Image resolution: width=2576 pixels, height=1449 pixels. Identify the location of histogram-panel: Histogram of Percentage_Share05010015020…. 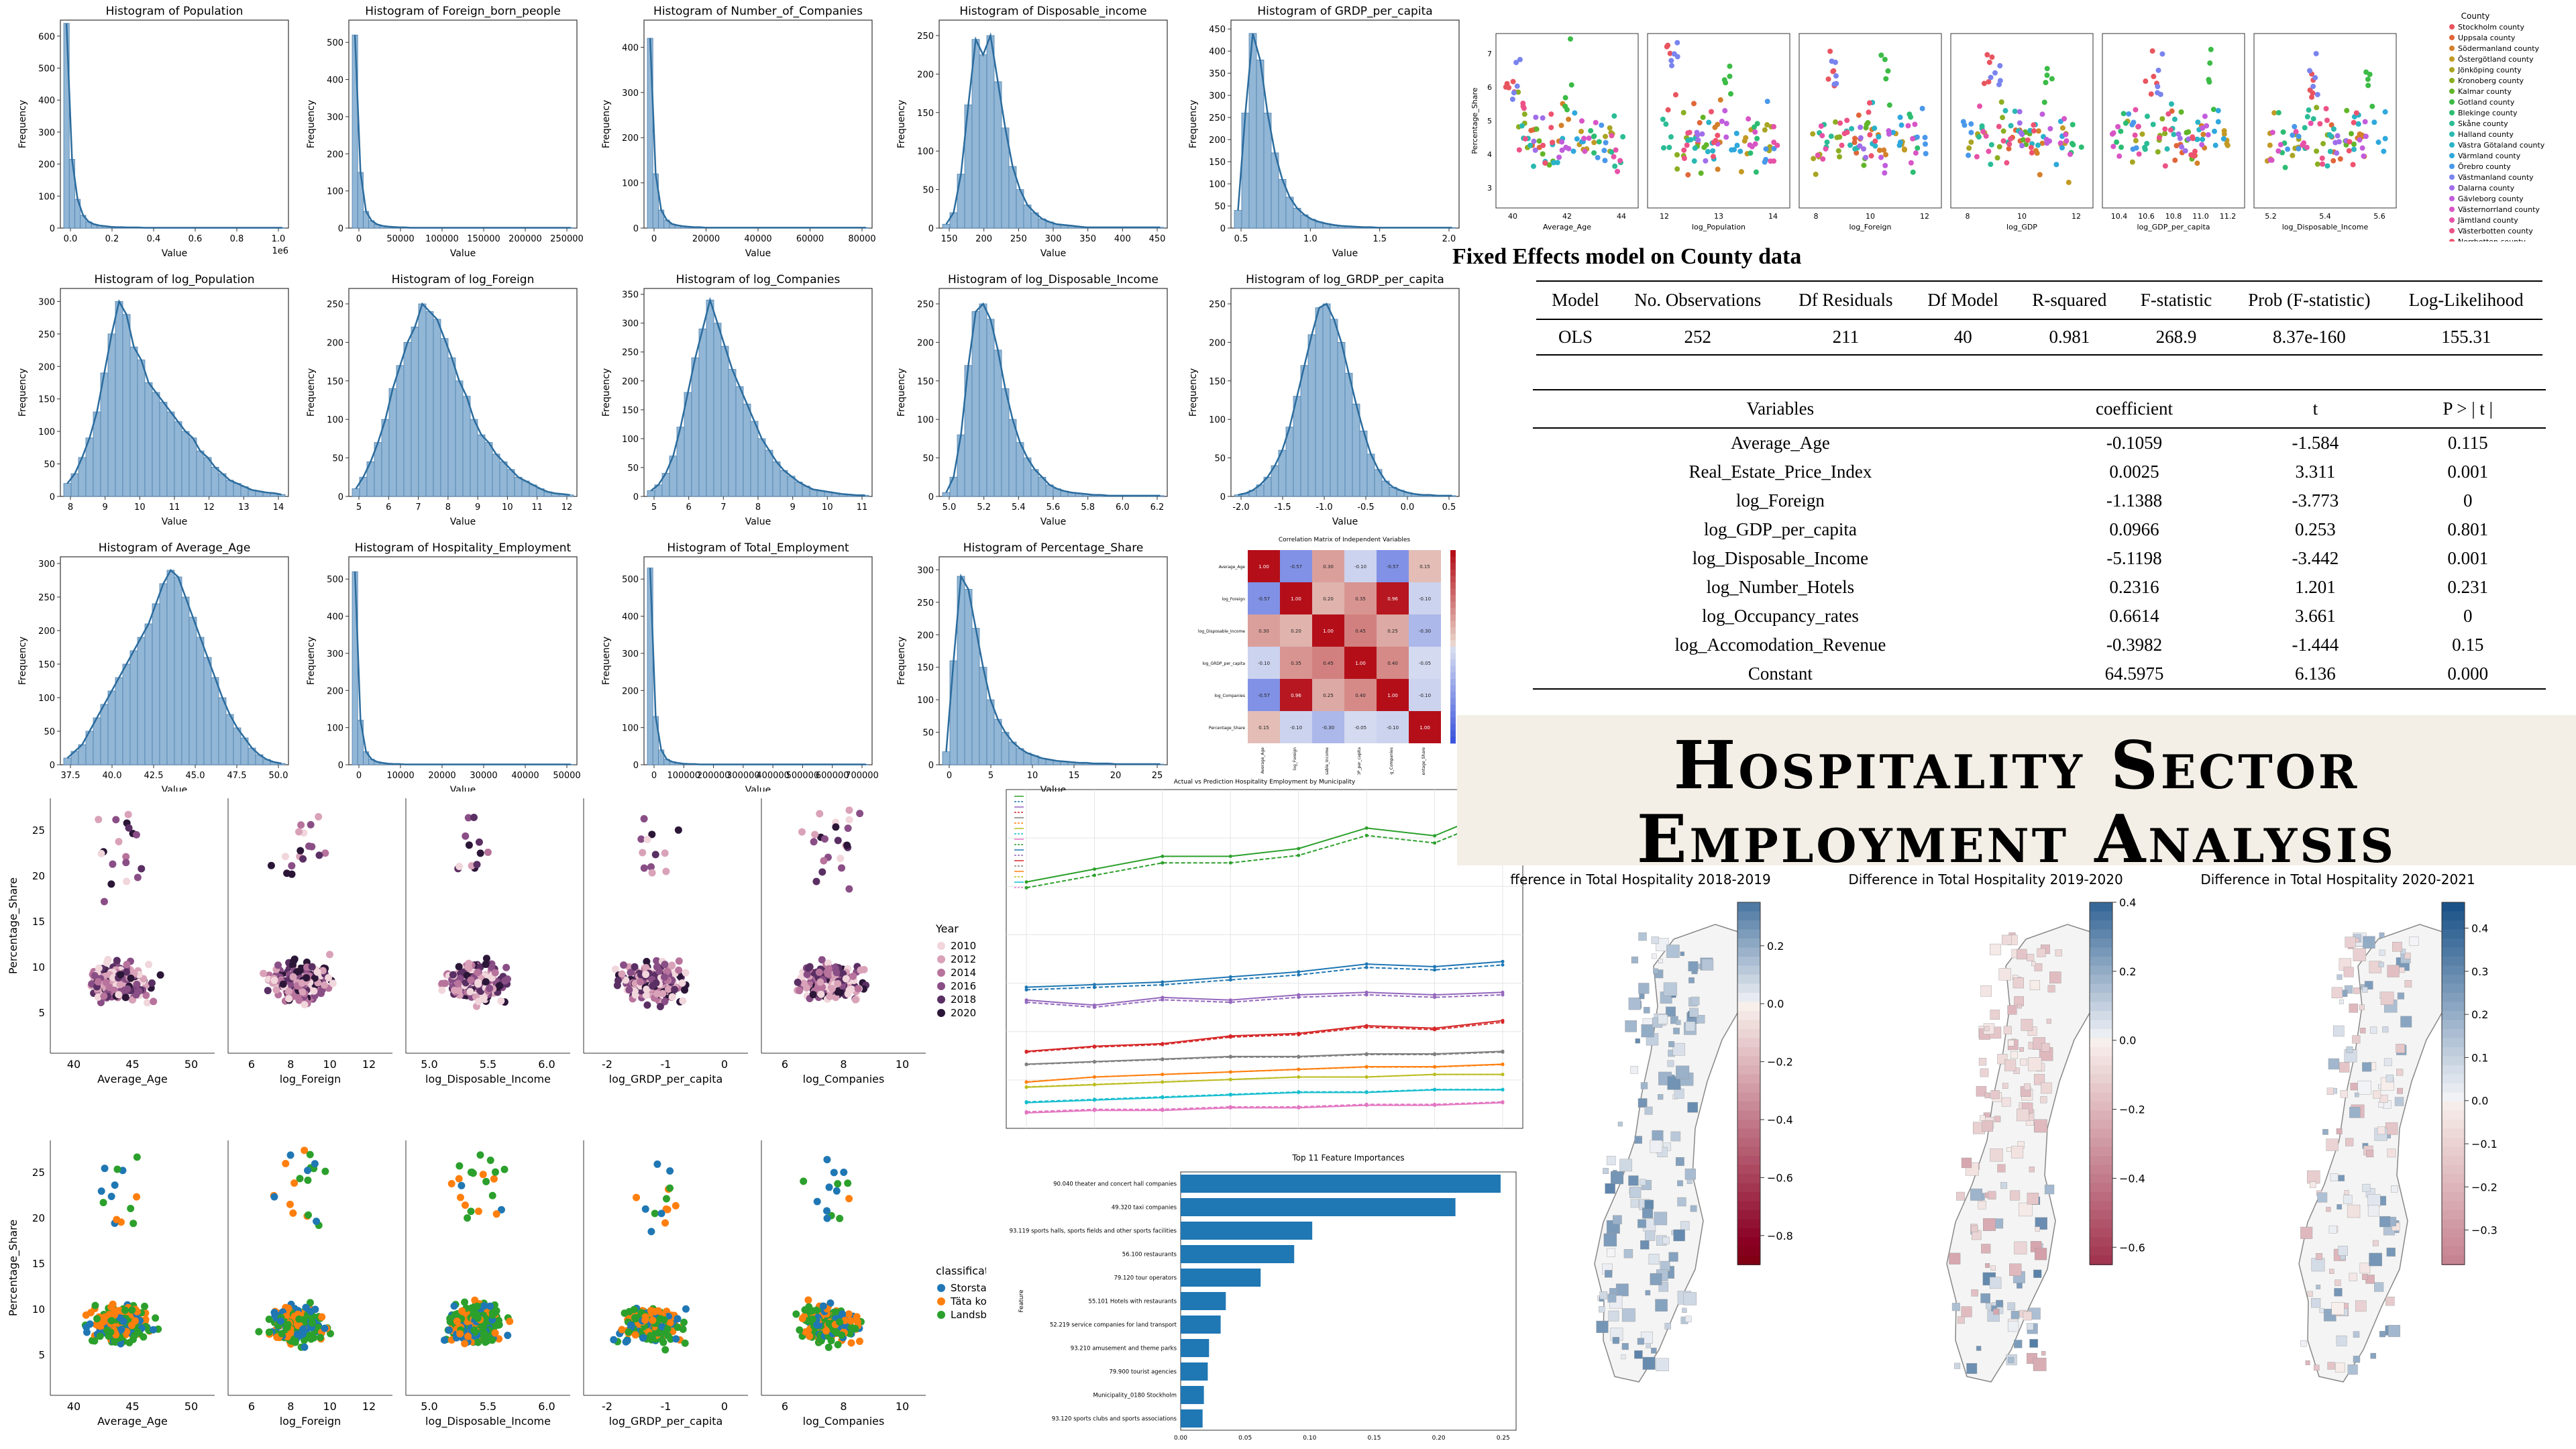
(1032, 666).